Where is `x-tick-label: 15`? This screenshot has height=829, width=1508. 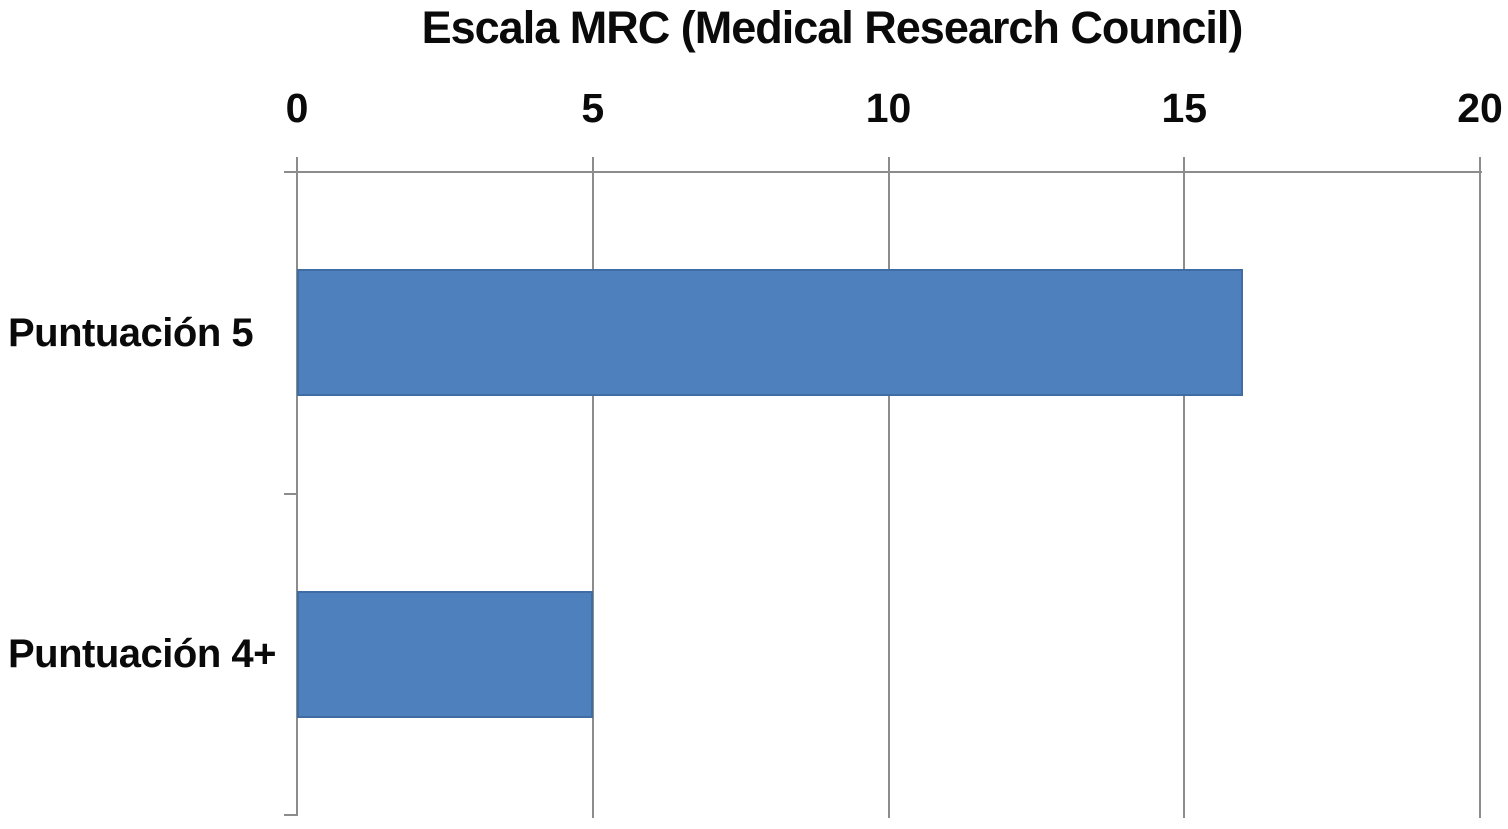 x-tick-label: 15 is located at coordinates (1184, 108).